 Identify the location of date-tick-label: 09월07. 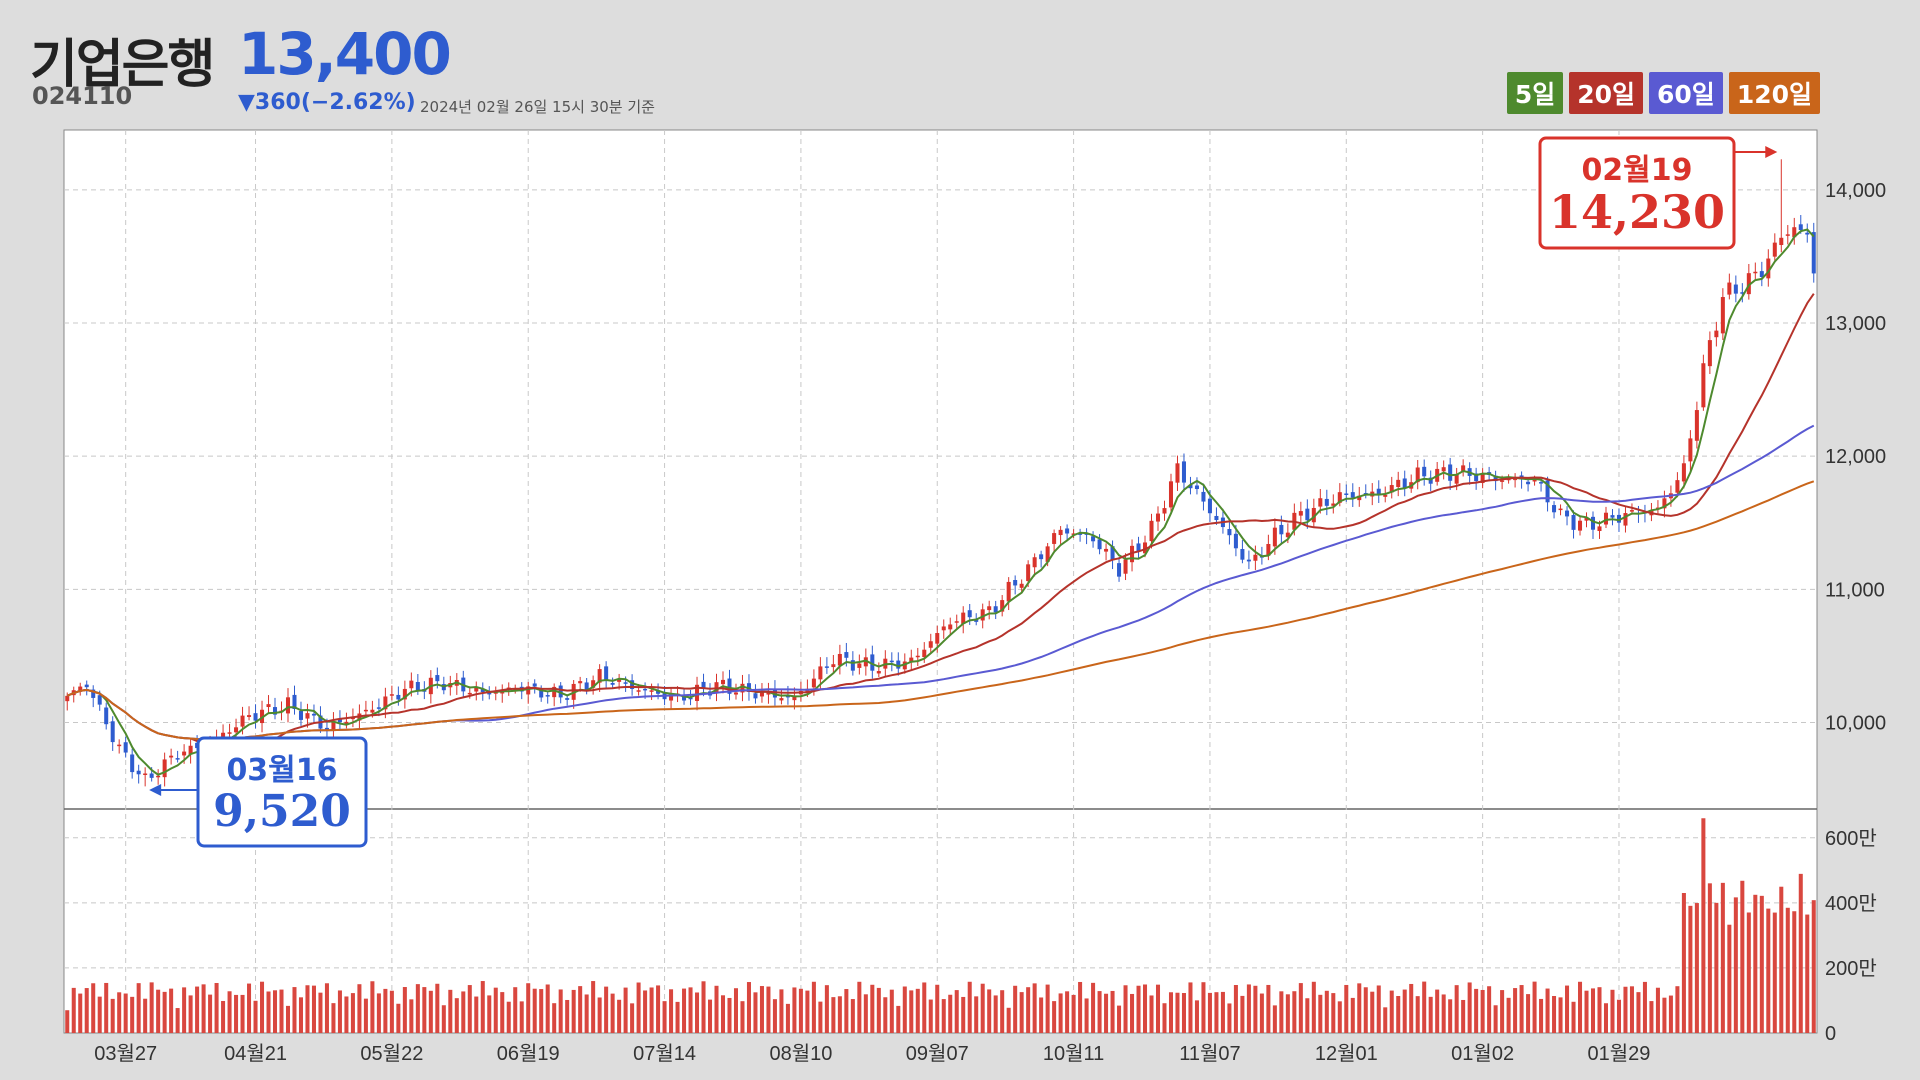
(937, 1053).